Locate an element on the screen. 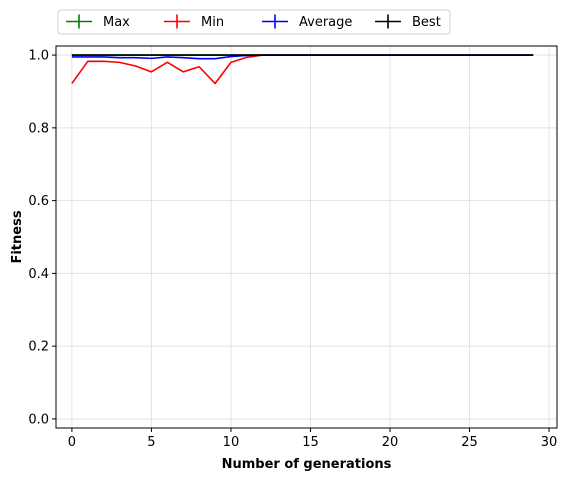 This screenshot has height=481, width=567. x-tick-label: 0 is located at coordinates (72, 442).